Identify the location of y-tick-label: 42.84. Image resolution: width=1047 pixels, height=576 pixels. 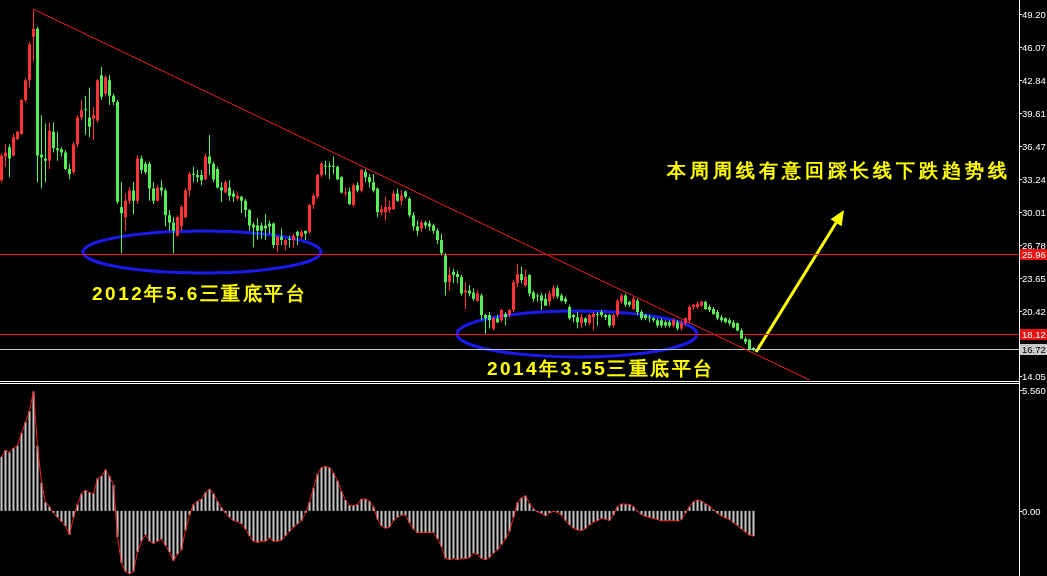
(1034, 80).